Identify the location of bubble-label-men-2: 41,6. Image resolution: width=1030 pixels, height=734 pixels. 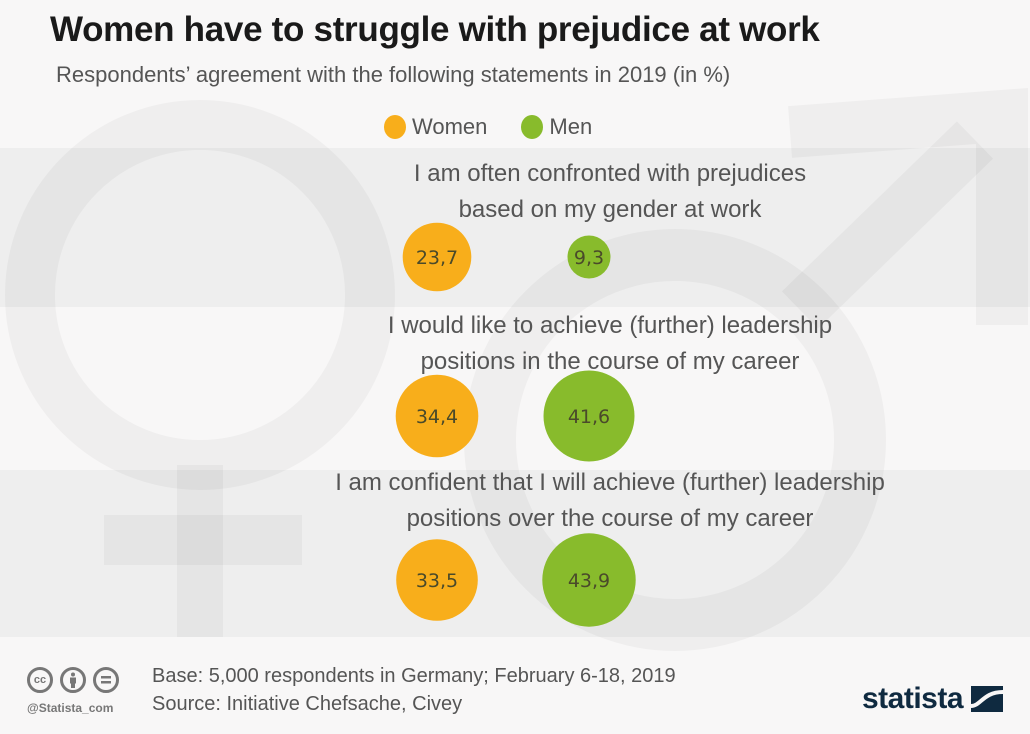
(589, 417).